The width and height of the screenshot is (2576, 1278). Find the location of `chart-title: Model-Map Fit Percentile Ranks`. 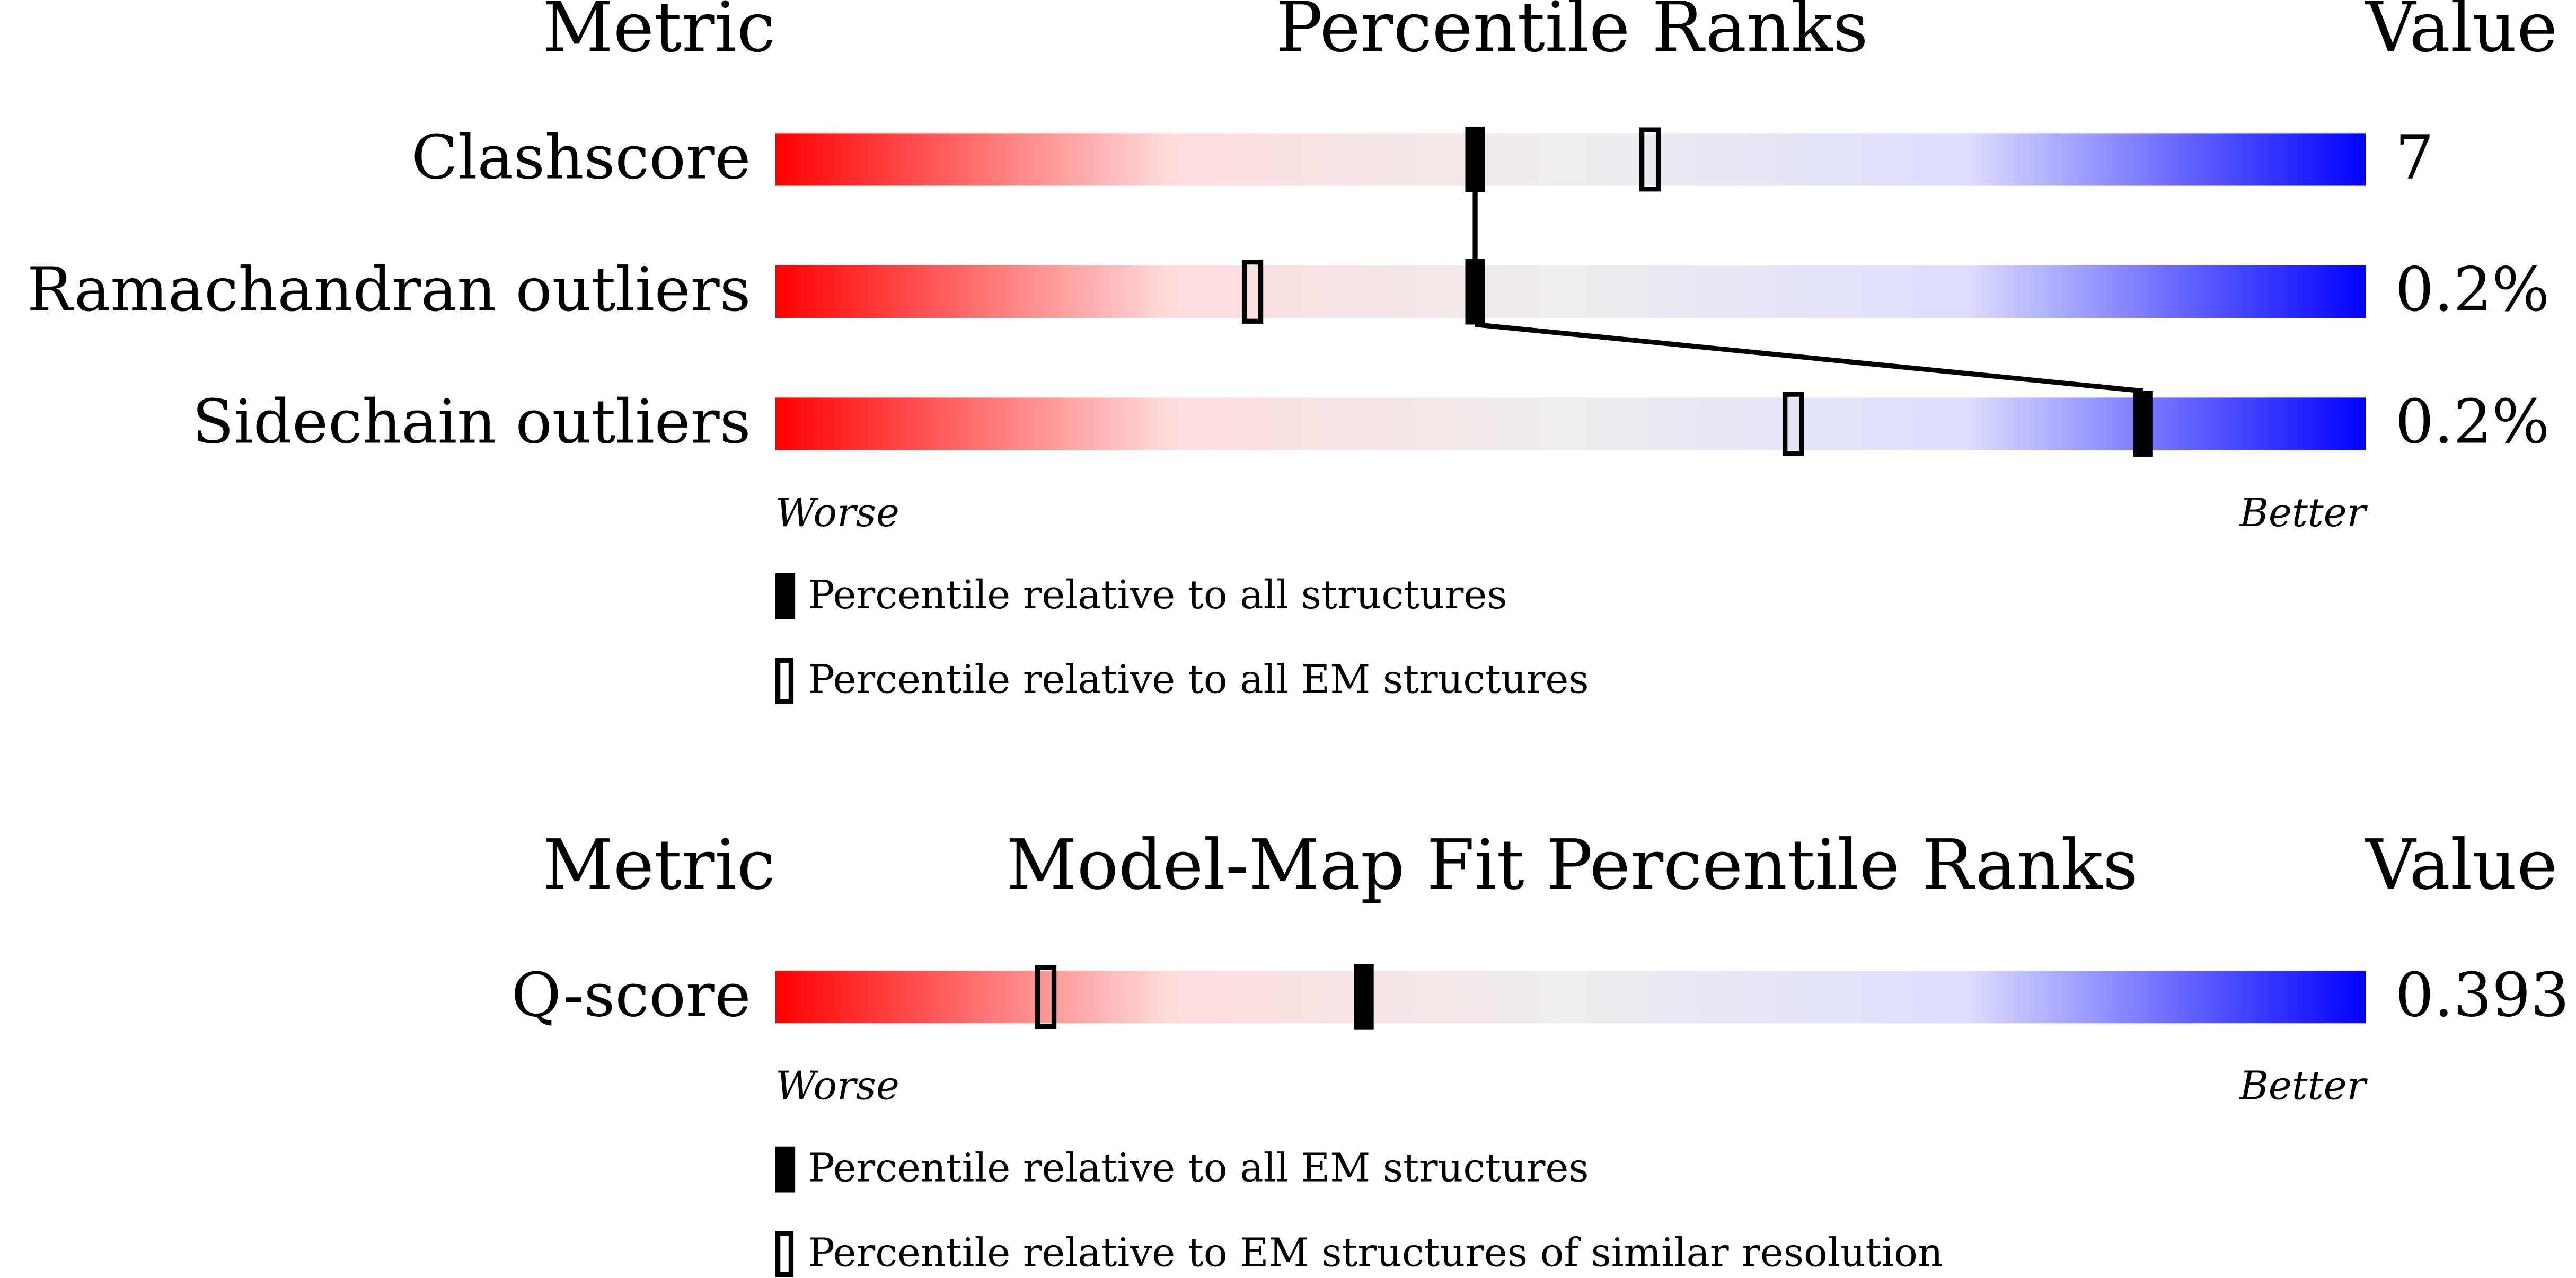

chart-title: Model-Map Fit Percentile Ranks is located at coordinates (1572, 864).